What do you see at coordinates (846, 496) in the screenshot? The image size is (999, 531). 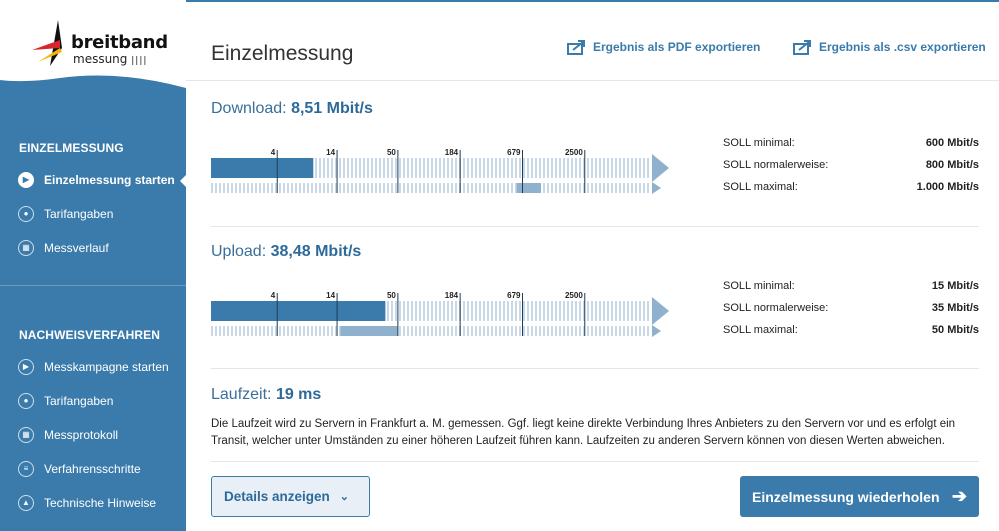 I see `repeat-button-label: Einzelmessung wiederholen` at bounding box center [846, 496].